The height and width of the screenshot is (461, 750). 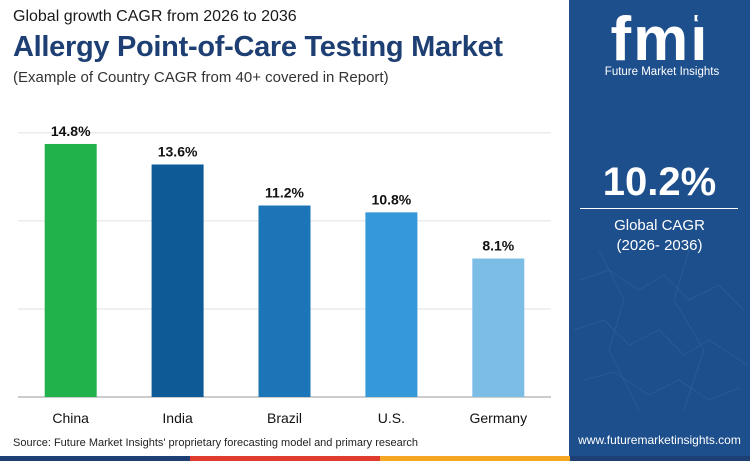 I want to click on map-texture, so click(x=660, y=330).